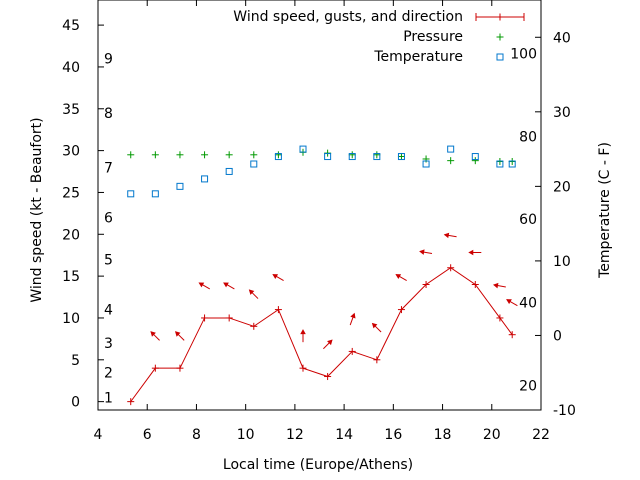 The width and height of the screenshot is (640, 480). What do you see at coordinates (500, 57) in the screenshot?
I see `legend-sample-temperature` at bounding box center [500, 57].